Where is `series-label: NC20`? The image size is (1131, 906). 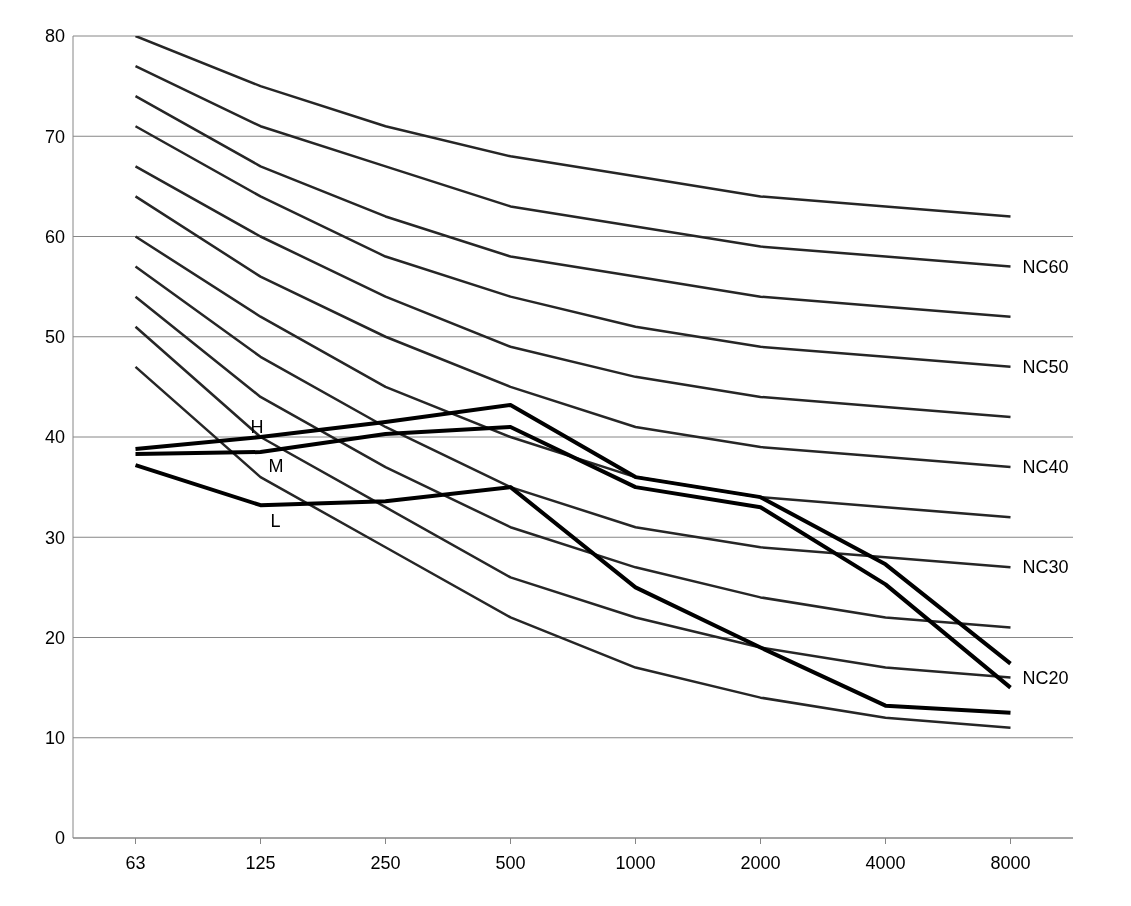 series-label: NC20 is located at coordinates (1045, 677).